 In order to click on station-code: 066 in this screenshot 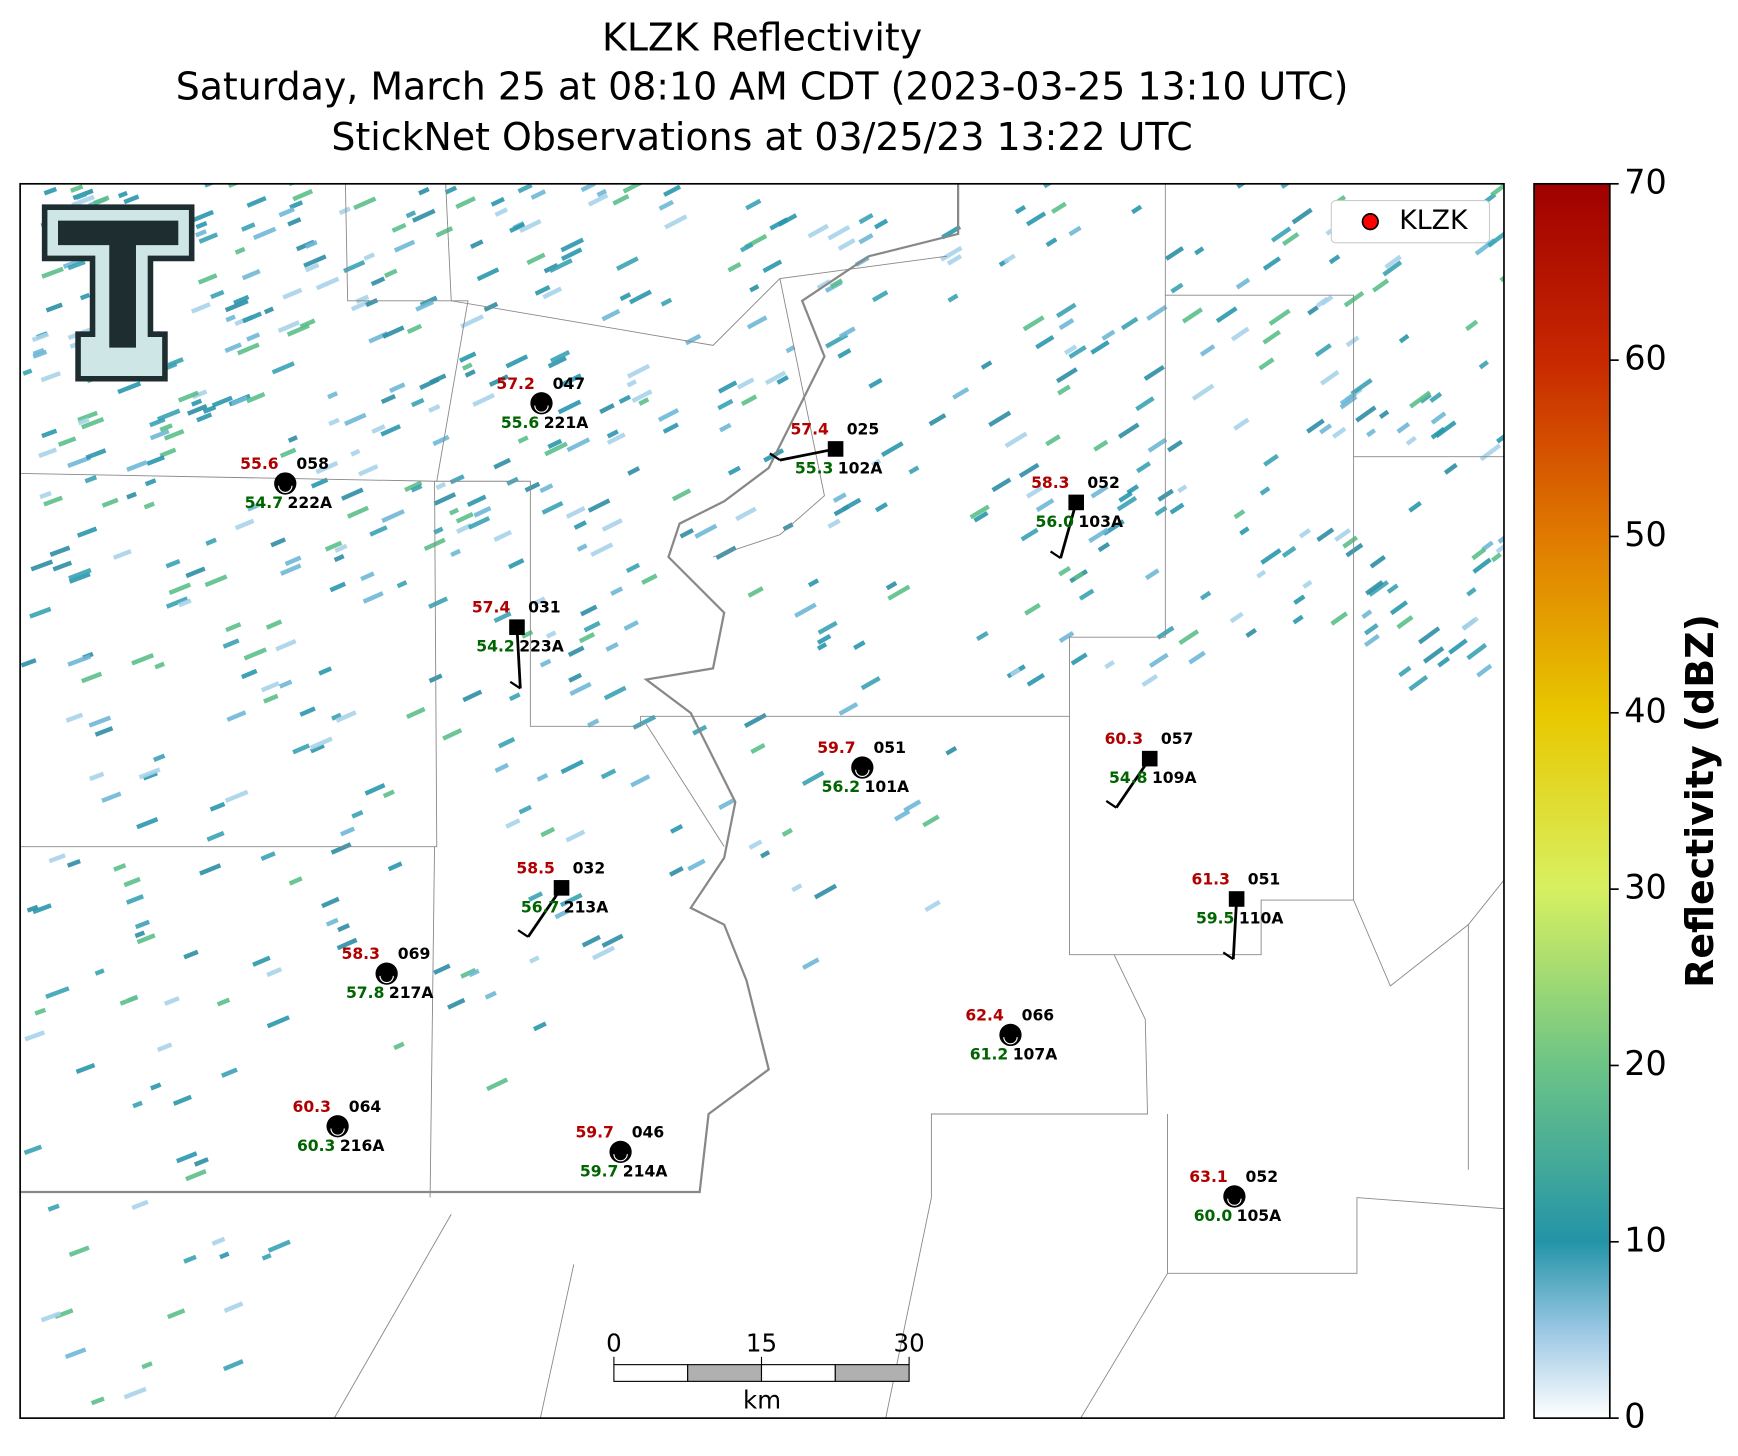, I will do `click(1038, 1015)`.